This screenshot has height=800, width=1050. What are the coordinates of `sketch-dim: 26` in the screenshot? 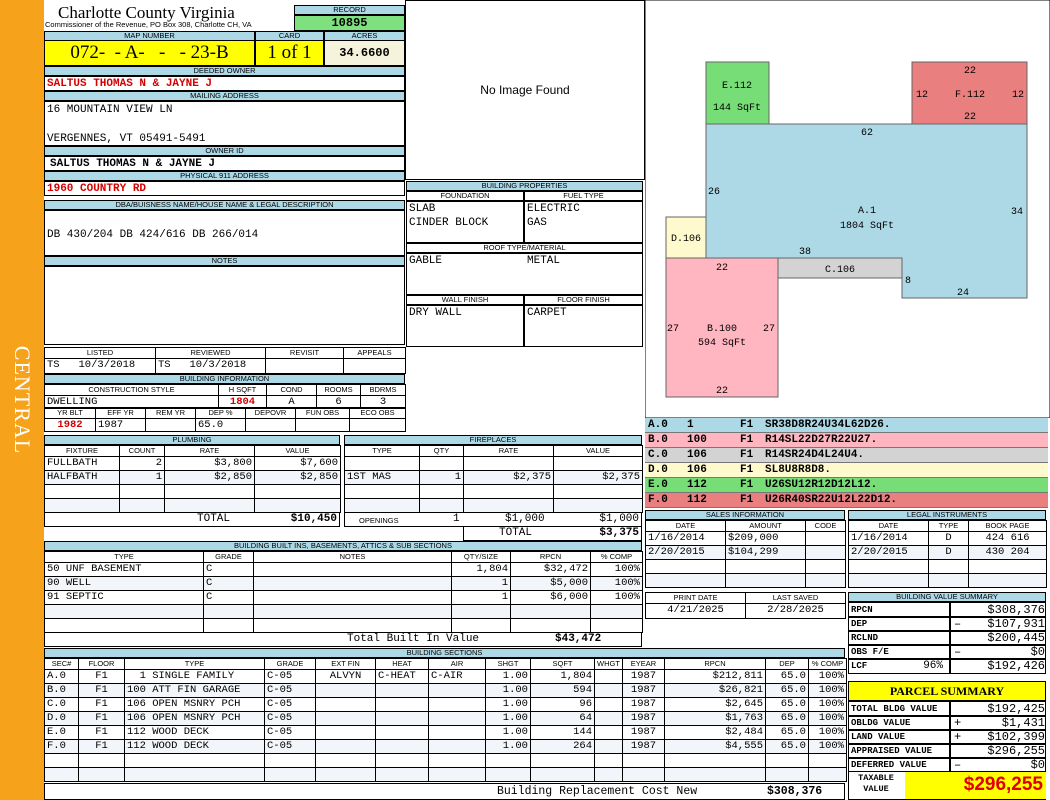 It's located at (714, 192).